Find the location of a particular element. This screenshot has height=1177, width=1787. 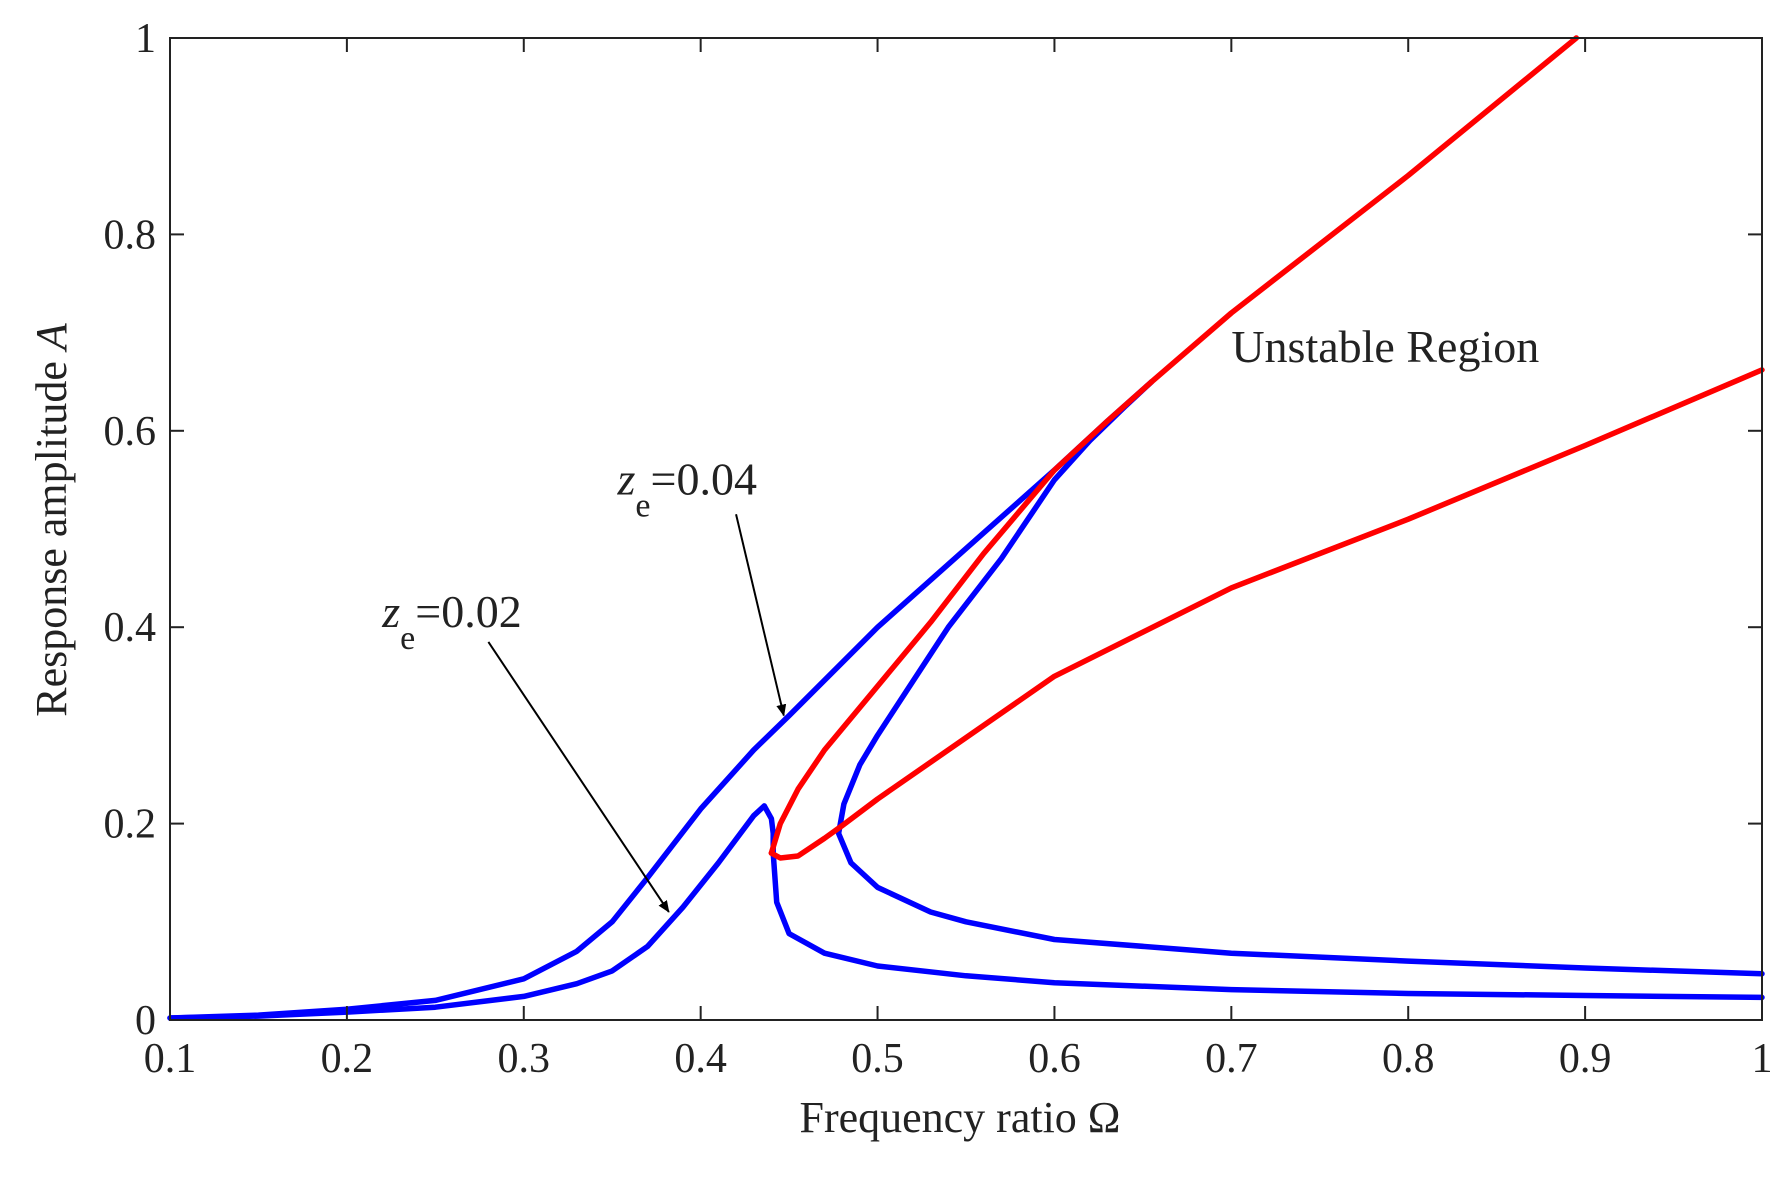

x-tick-label: 0.1 is located at coordinates (170, 1059).